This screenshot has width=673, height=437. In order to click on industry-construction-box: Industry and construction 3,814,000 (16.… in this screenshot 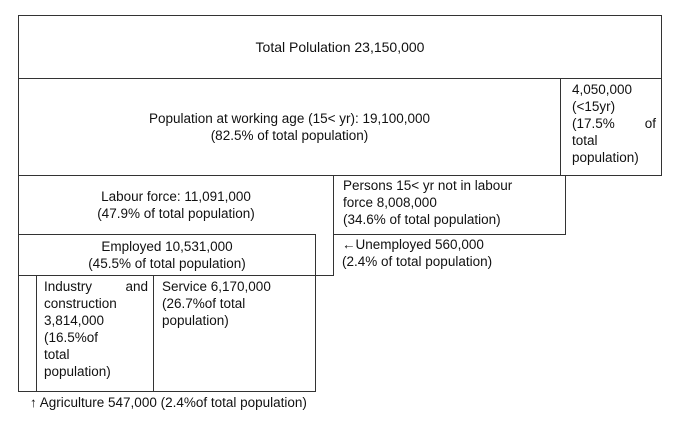, I will do `click(95, 333)`.